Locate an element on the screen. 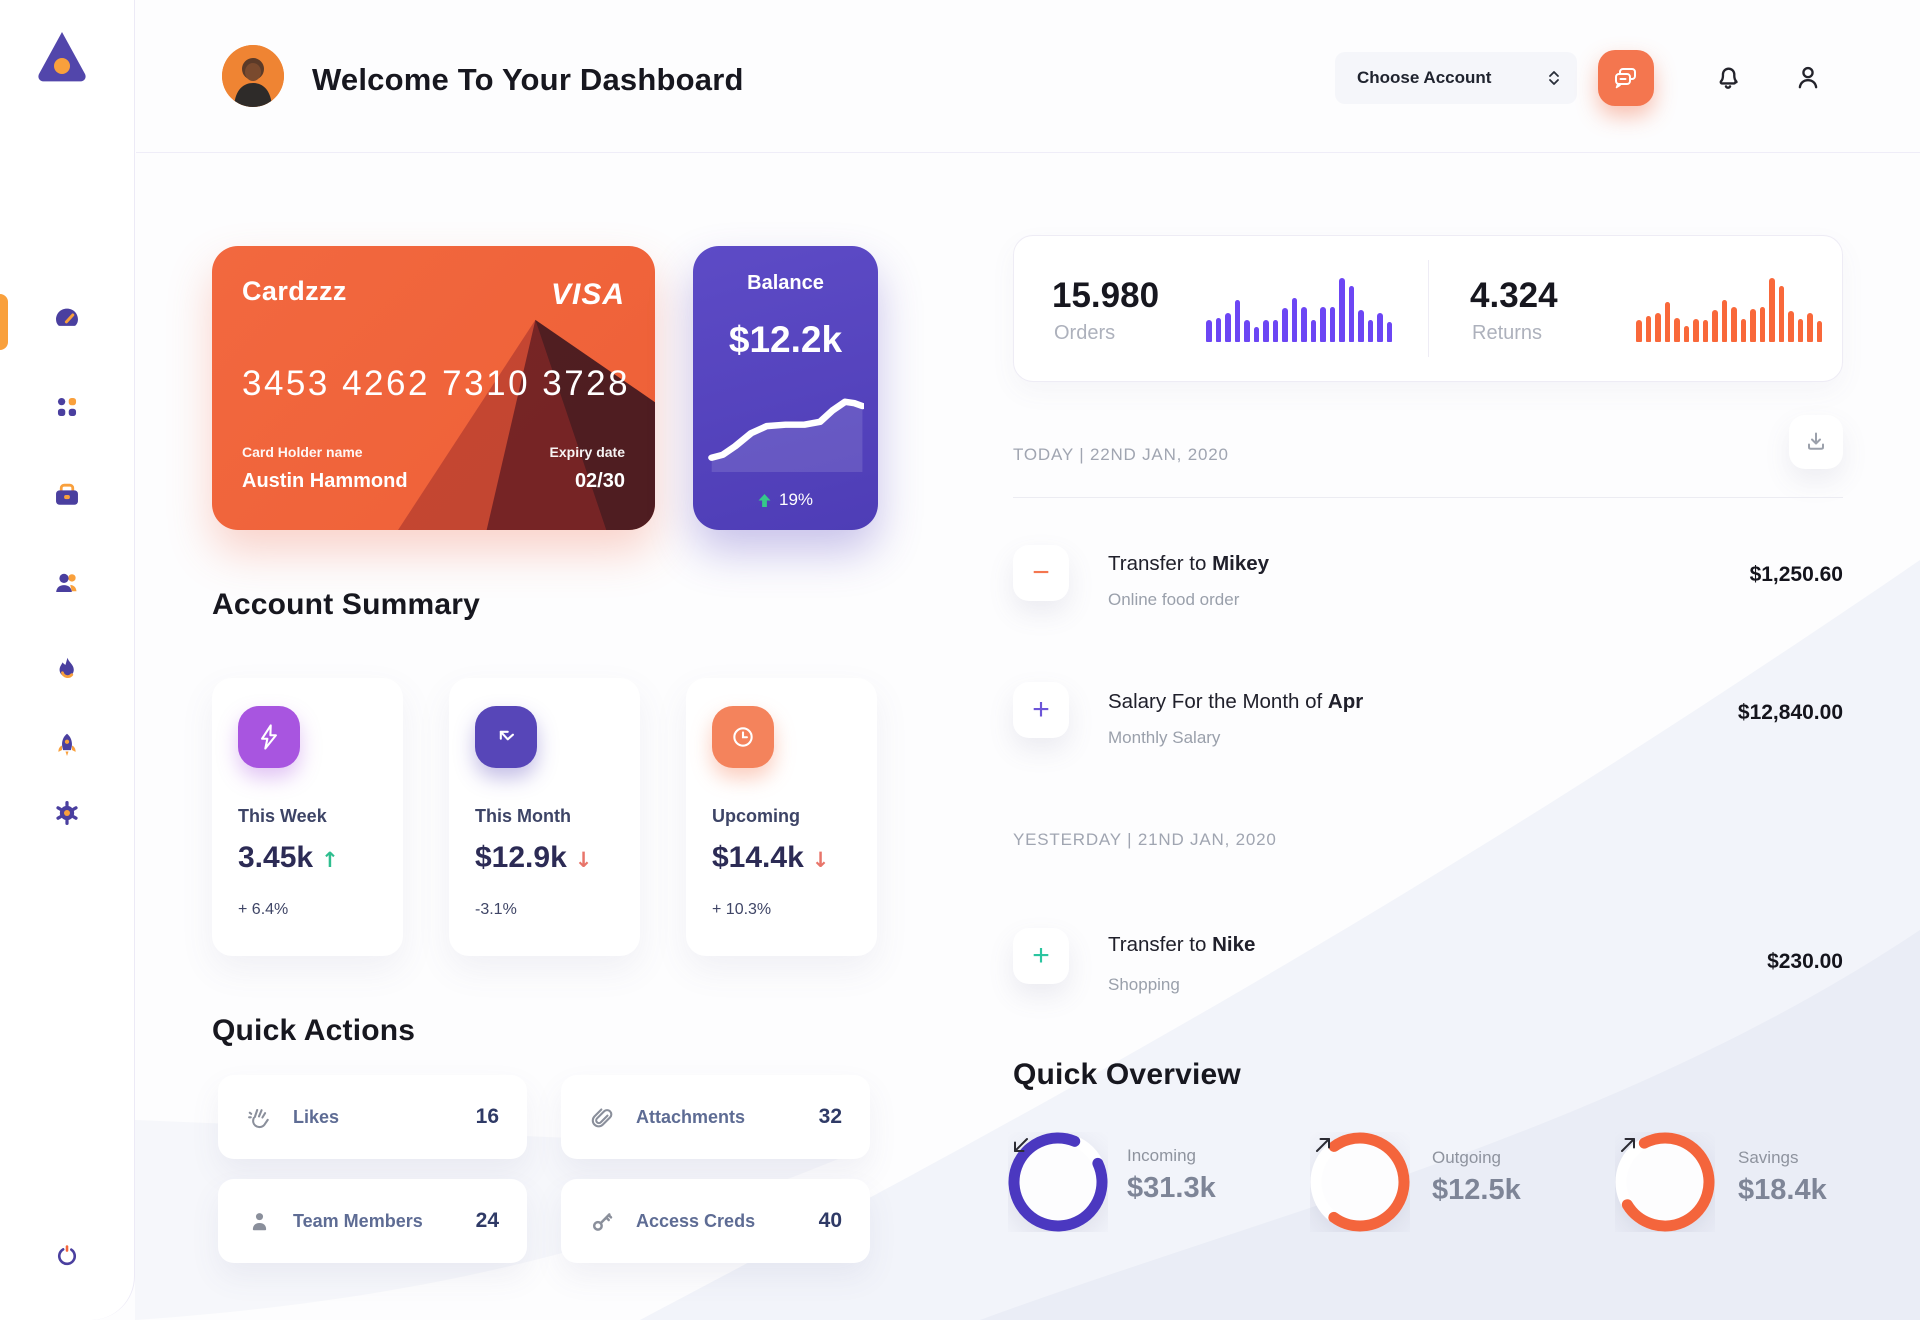  quick-action-label: Access Creds is located at coordinates (696, 1220).